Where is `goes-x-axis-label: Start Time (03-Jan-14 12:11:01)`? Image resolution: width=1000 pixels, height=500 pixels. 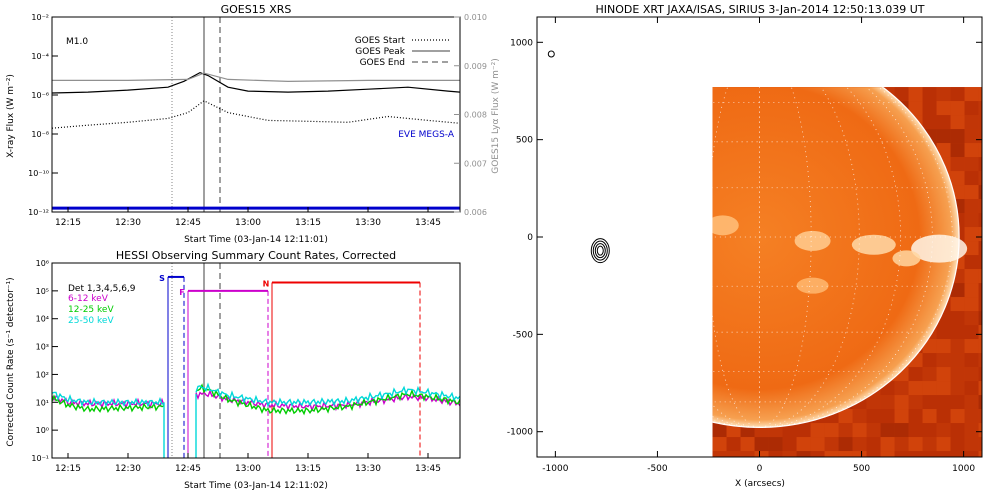
goes-x-axis-label: Start Time (03-Jan-14 12:11:01) is located at coordinates (256, 240).